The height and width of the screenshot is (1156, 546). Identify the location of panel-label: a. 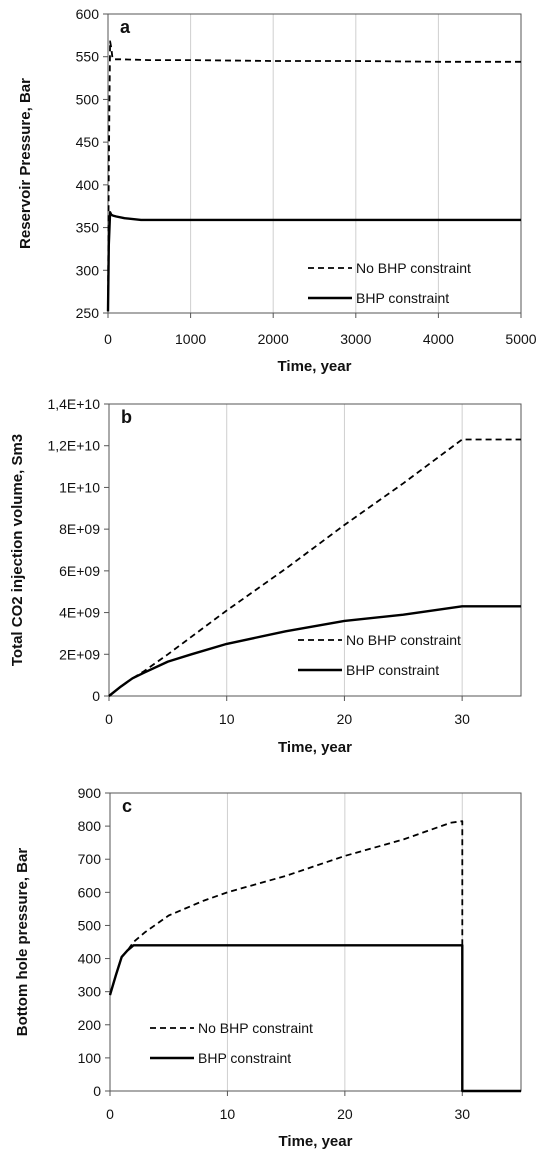
(125, 27).